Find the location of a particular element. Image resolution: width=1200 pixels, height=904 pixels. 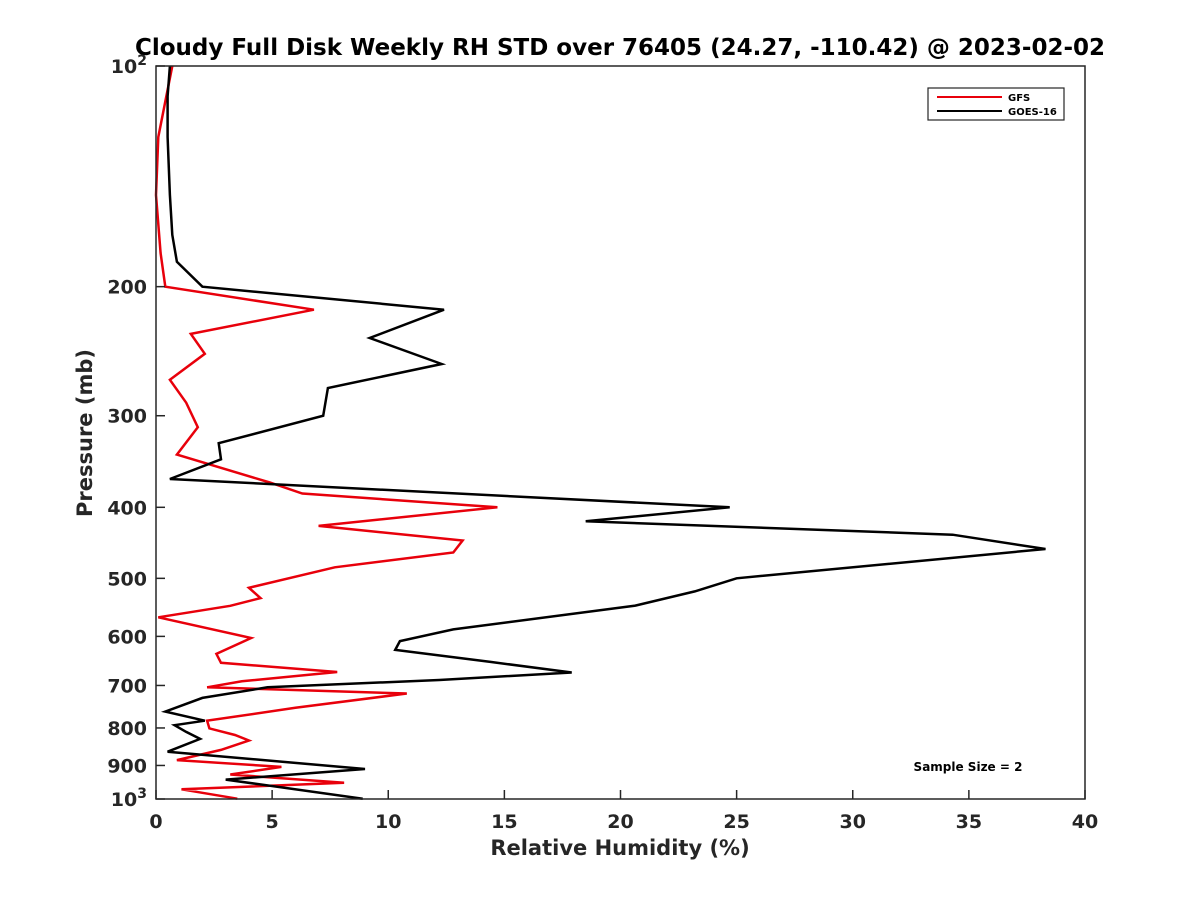

legend: GFS GOES-16 is located at coordinates (996, 104).